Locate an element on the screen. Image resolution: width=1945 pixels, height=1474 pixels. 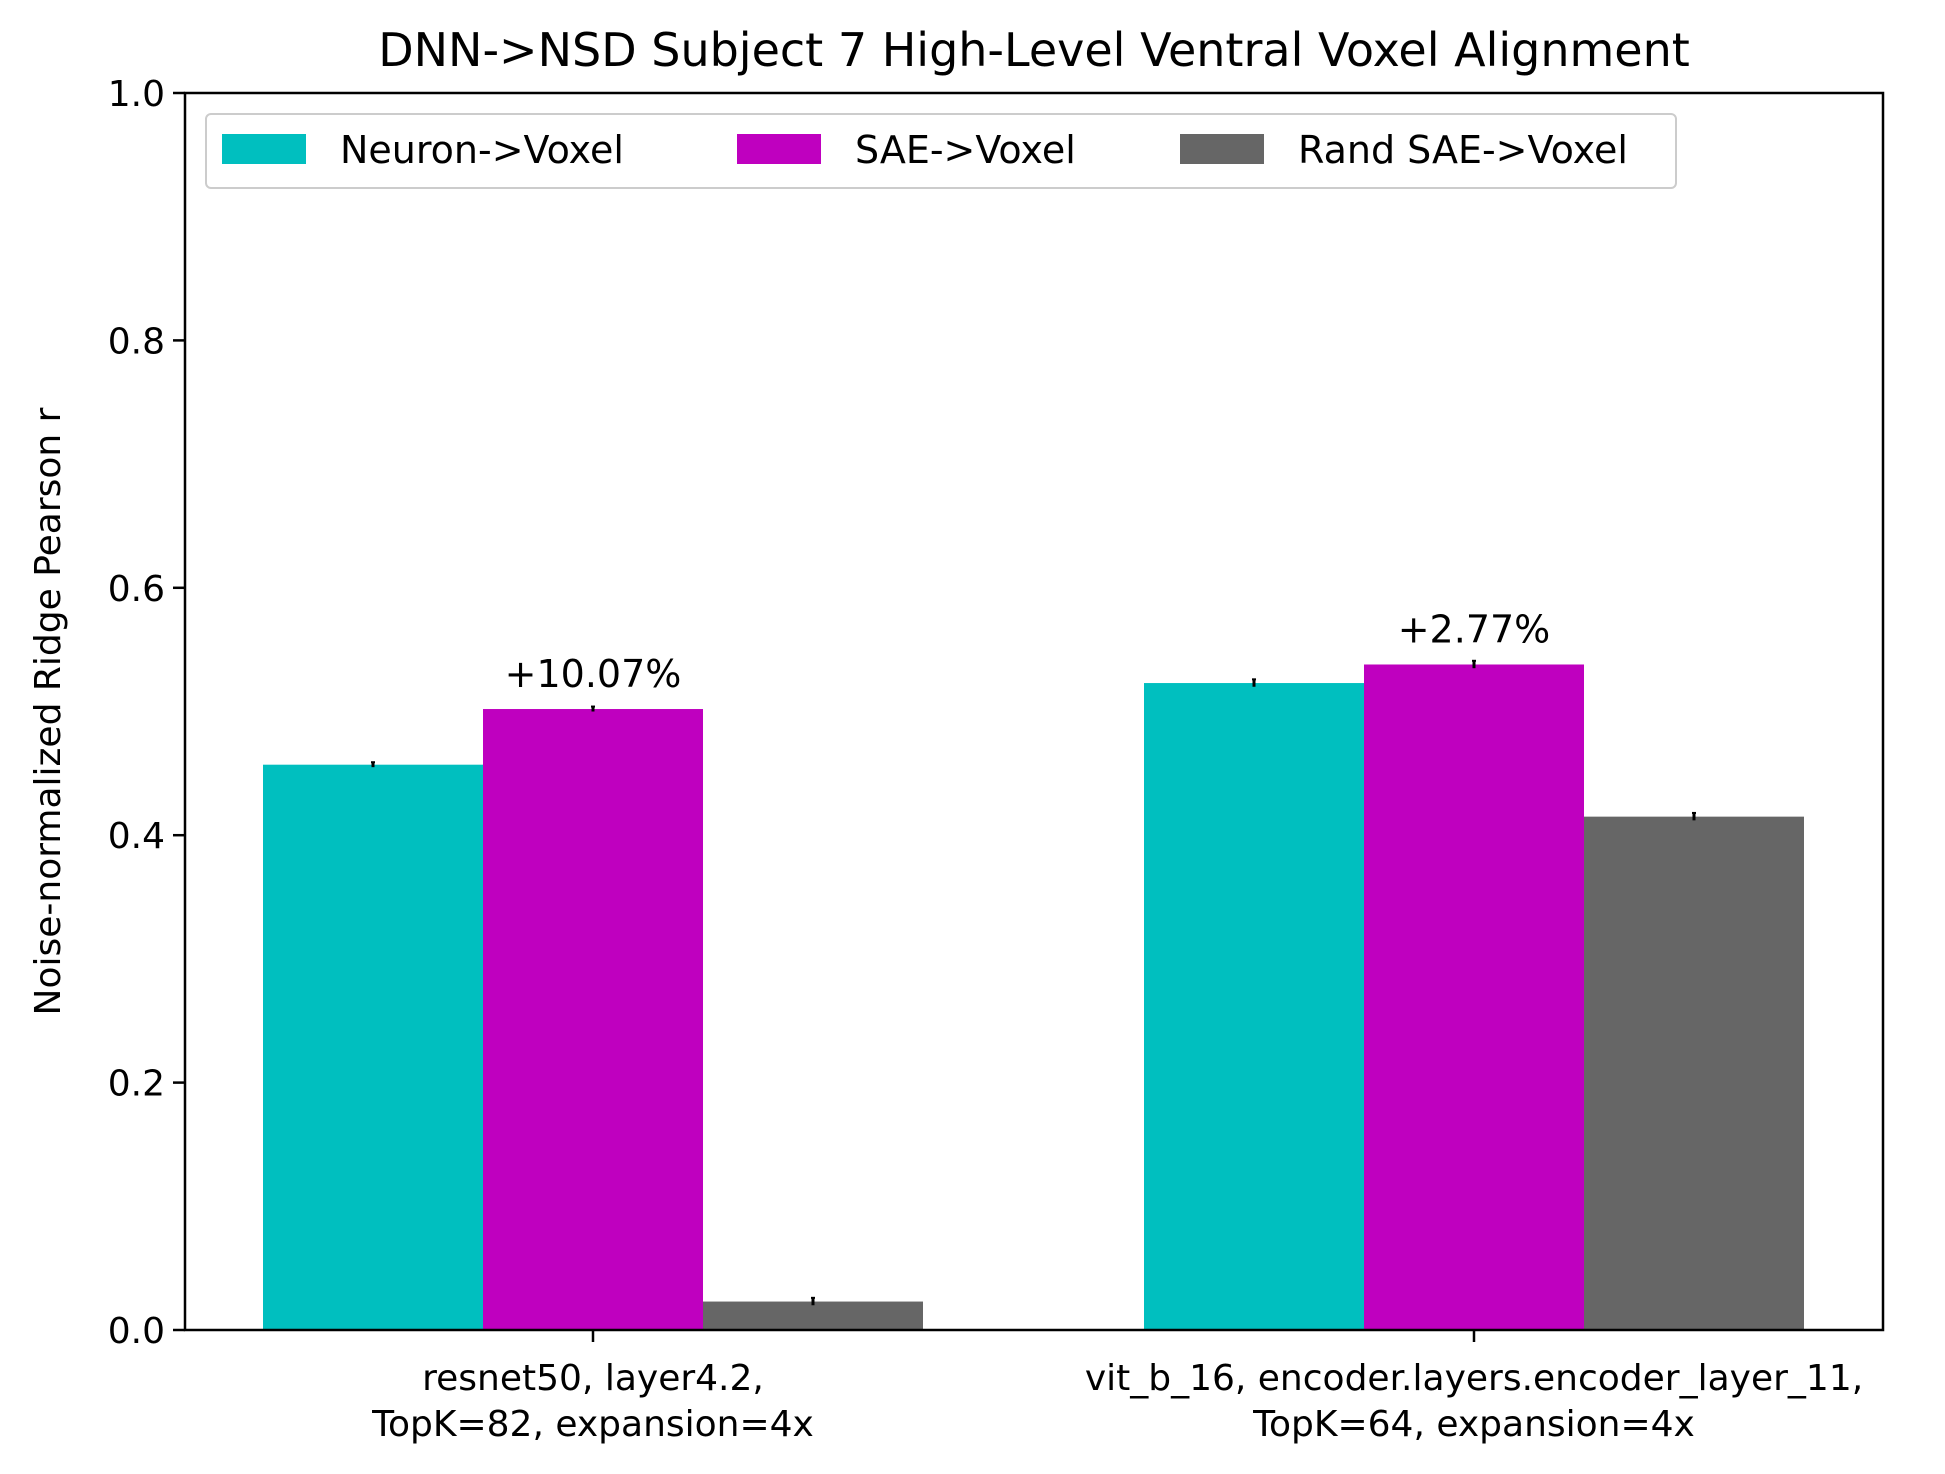
y-tick-label: 0.8 is located at coordinates (136, 341).